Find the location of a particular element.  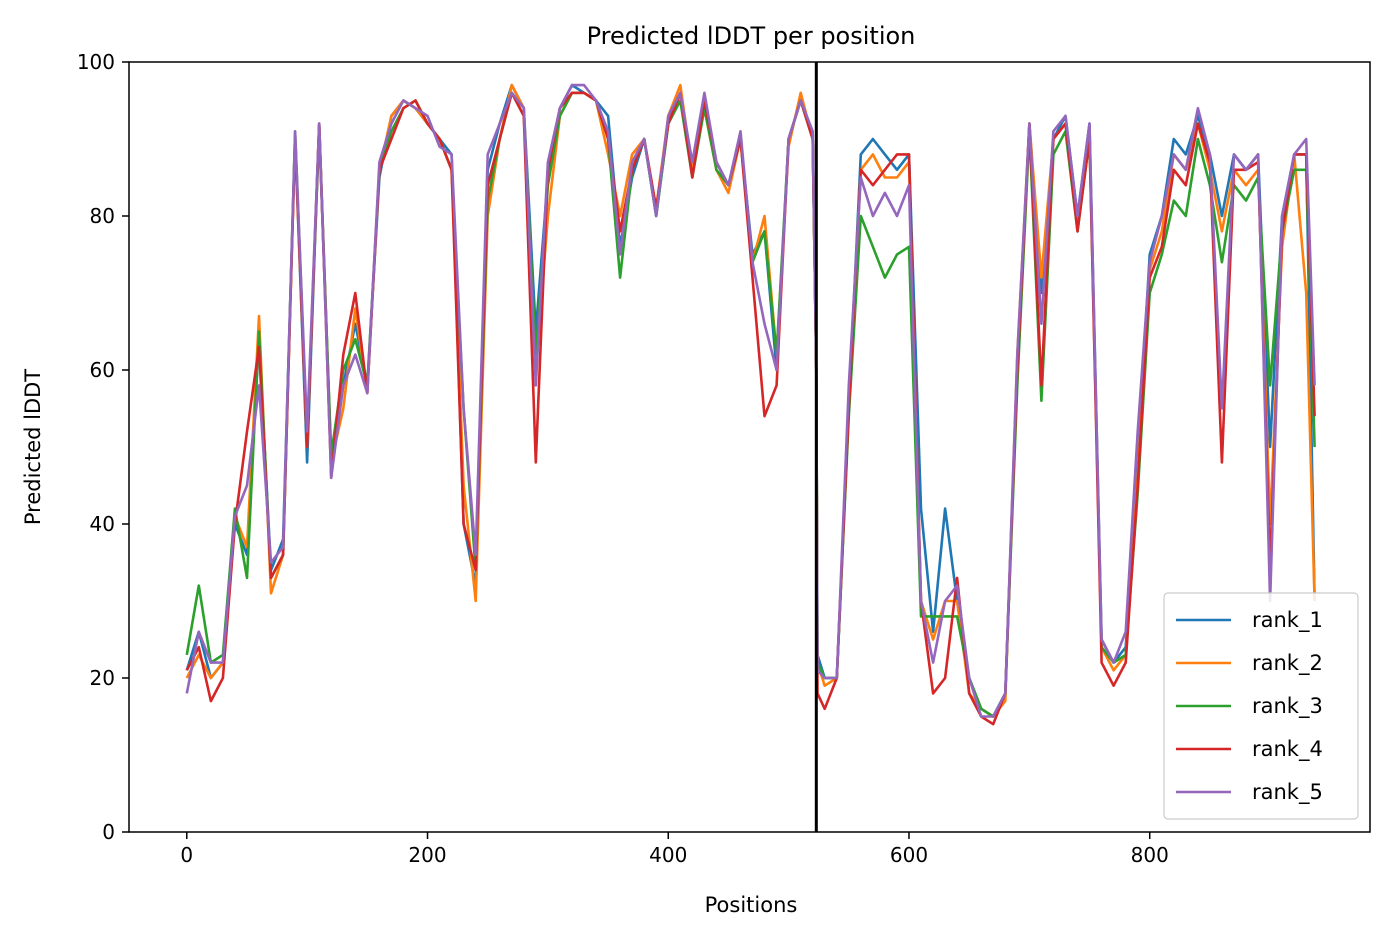

legend-label-rank_5: rank_5 is located at coordinates (1287, 792).